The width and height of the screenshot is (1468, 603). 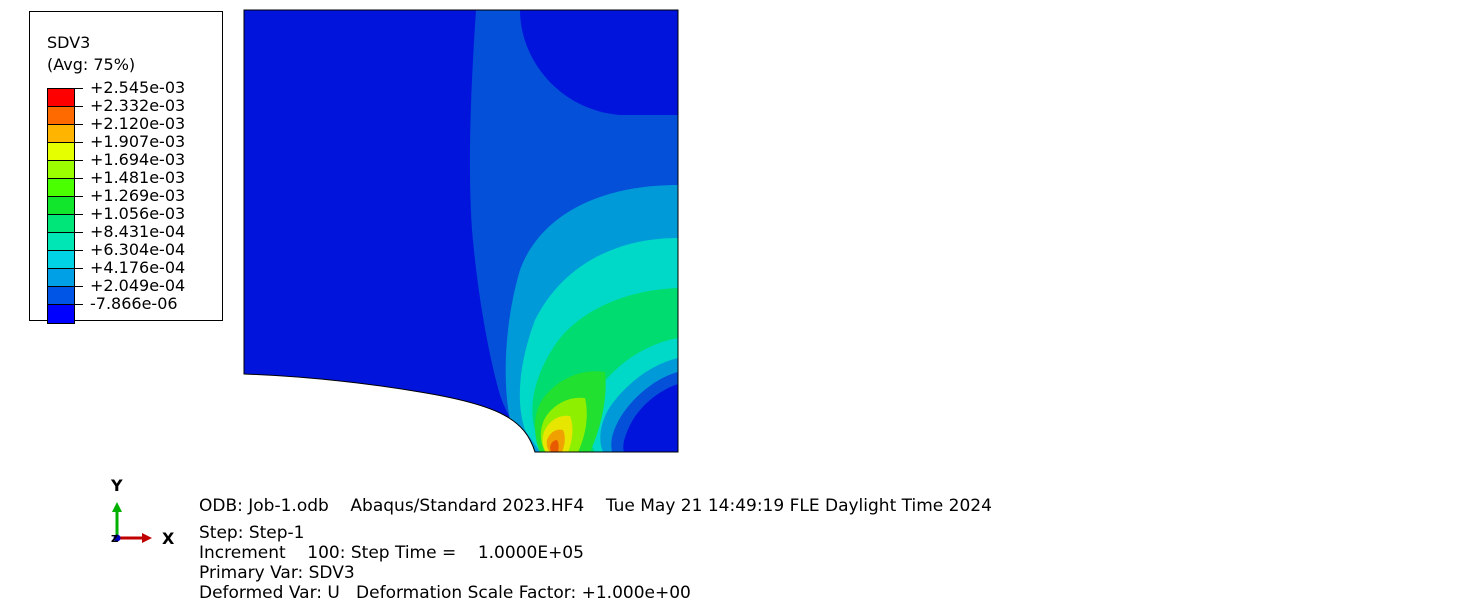 I want to click on legend-level-label: +6.304e-04, so click(x=138, y=249).